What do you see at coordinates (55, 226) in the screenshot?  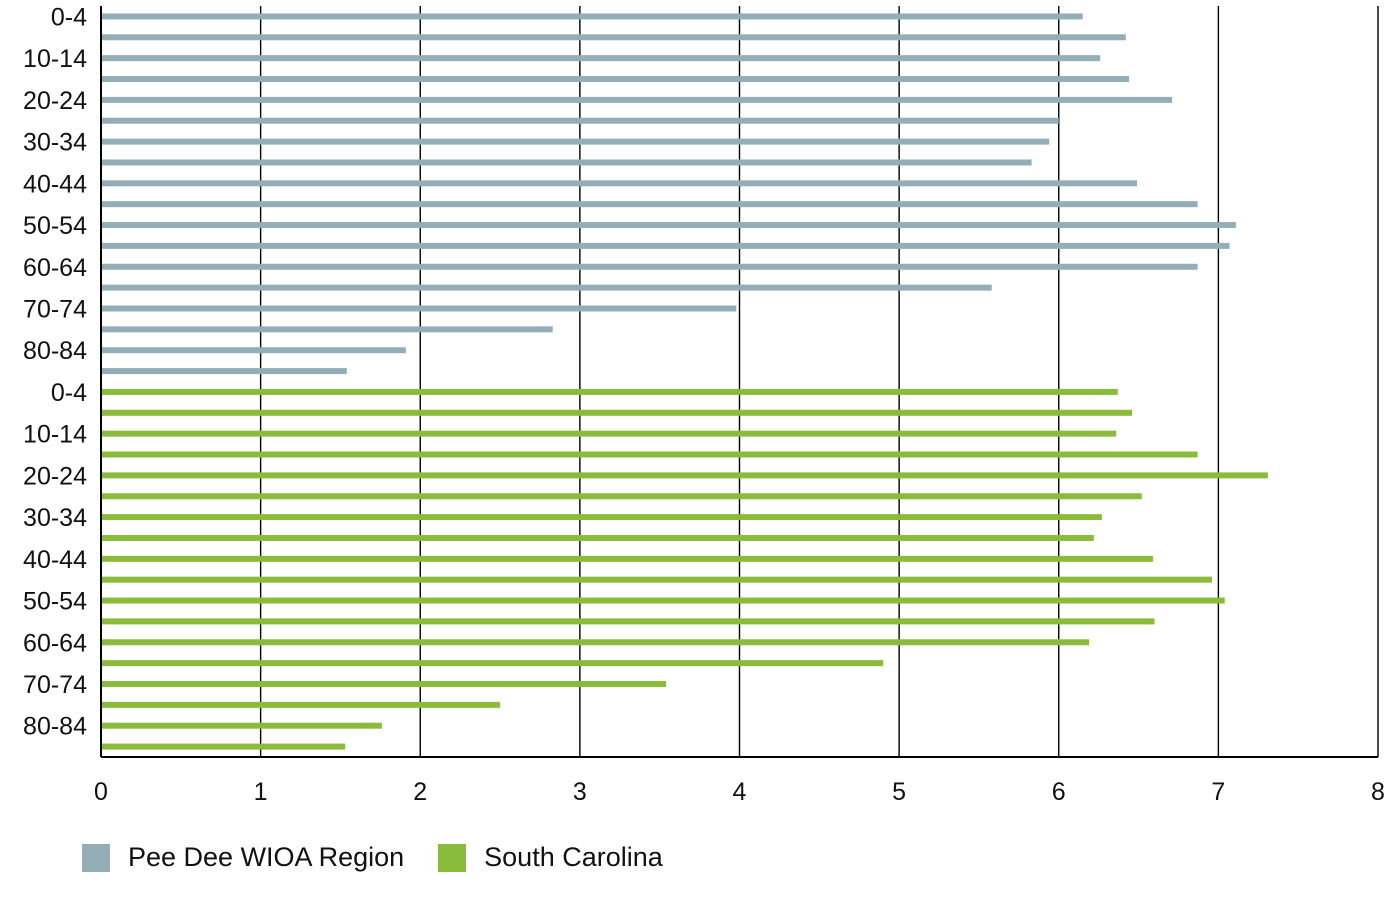 I see `y-tick-label-50-54-series-1: 50-54` at bounding box center [55, 226].